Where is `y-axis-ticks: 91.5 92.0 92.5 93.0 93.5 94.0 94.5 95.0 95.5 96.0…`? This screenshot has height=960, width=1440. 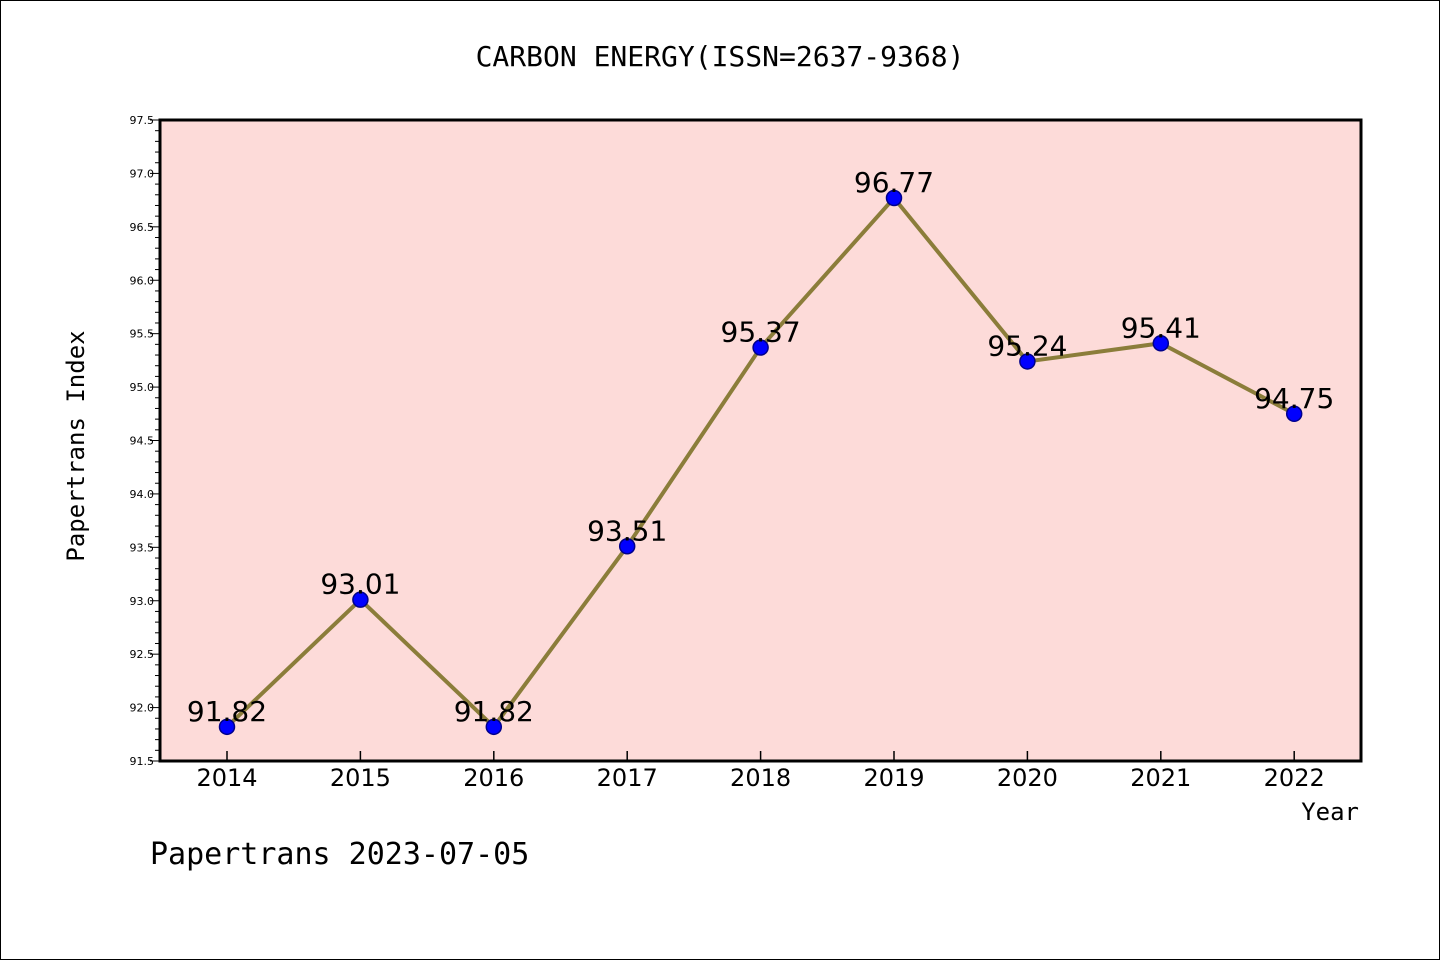 y-axis-ticks: 91.5 92.0 92.5 93.0 93.5 94.0 94.5 95.0 95.5 96.0… is located at coordinates (145, 441).